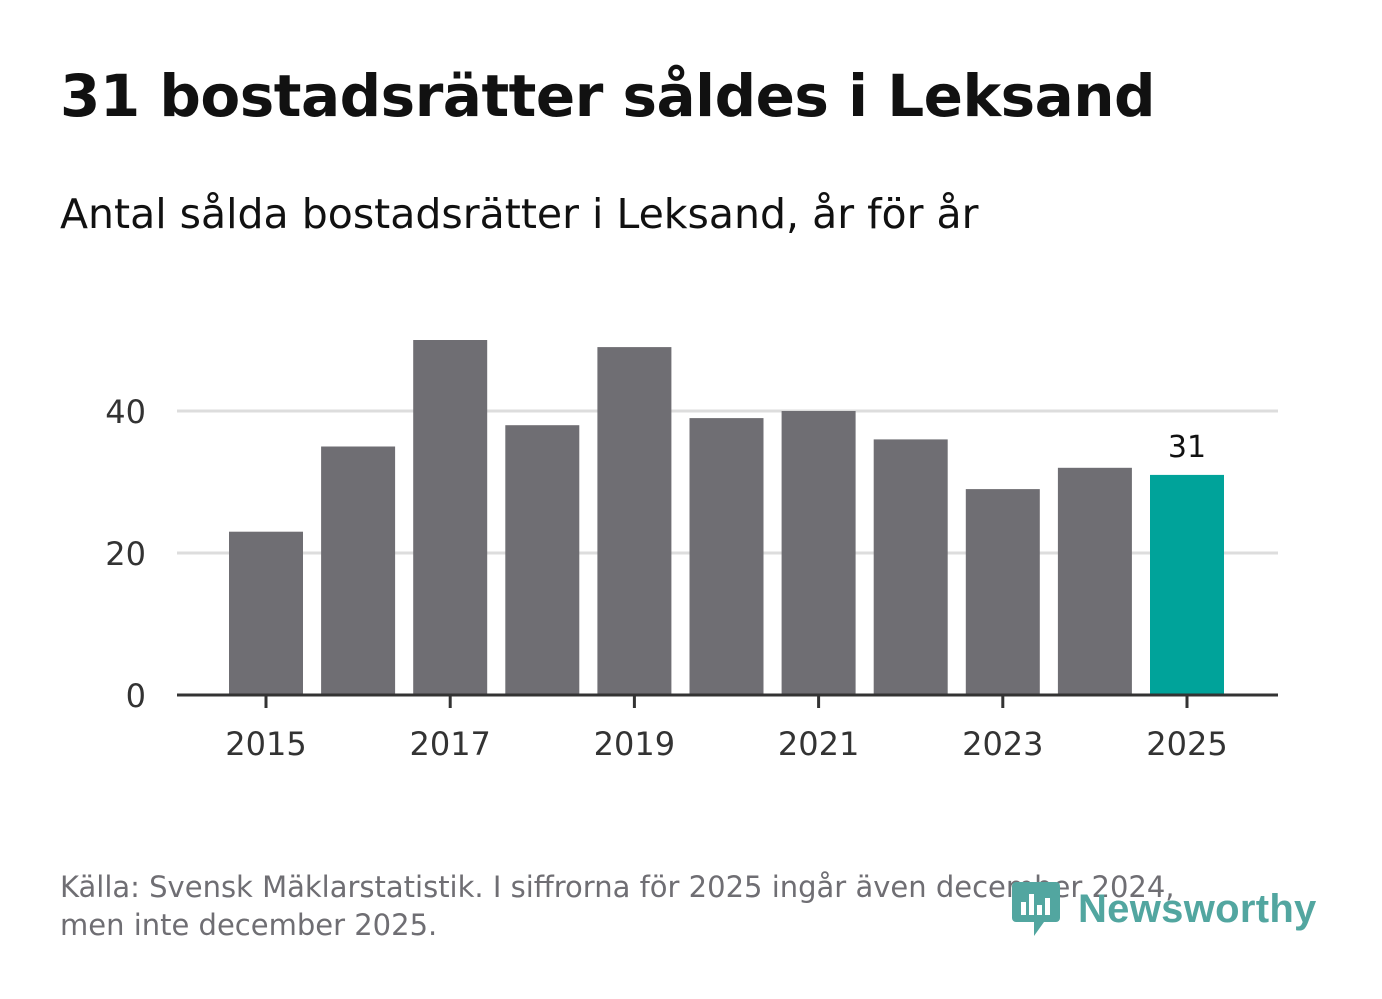  What do you see at coordinates (358, 570) in the screenshot?
I see `bar-2016` at bounding box center [358, 570].